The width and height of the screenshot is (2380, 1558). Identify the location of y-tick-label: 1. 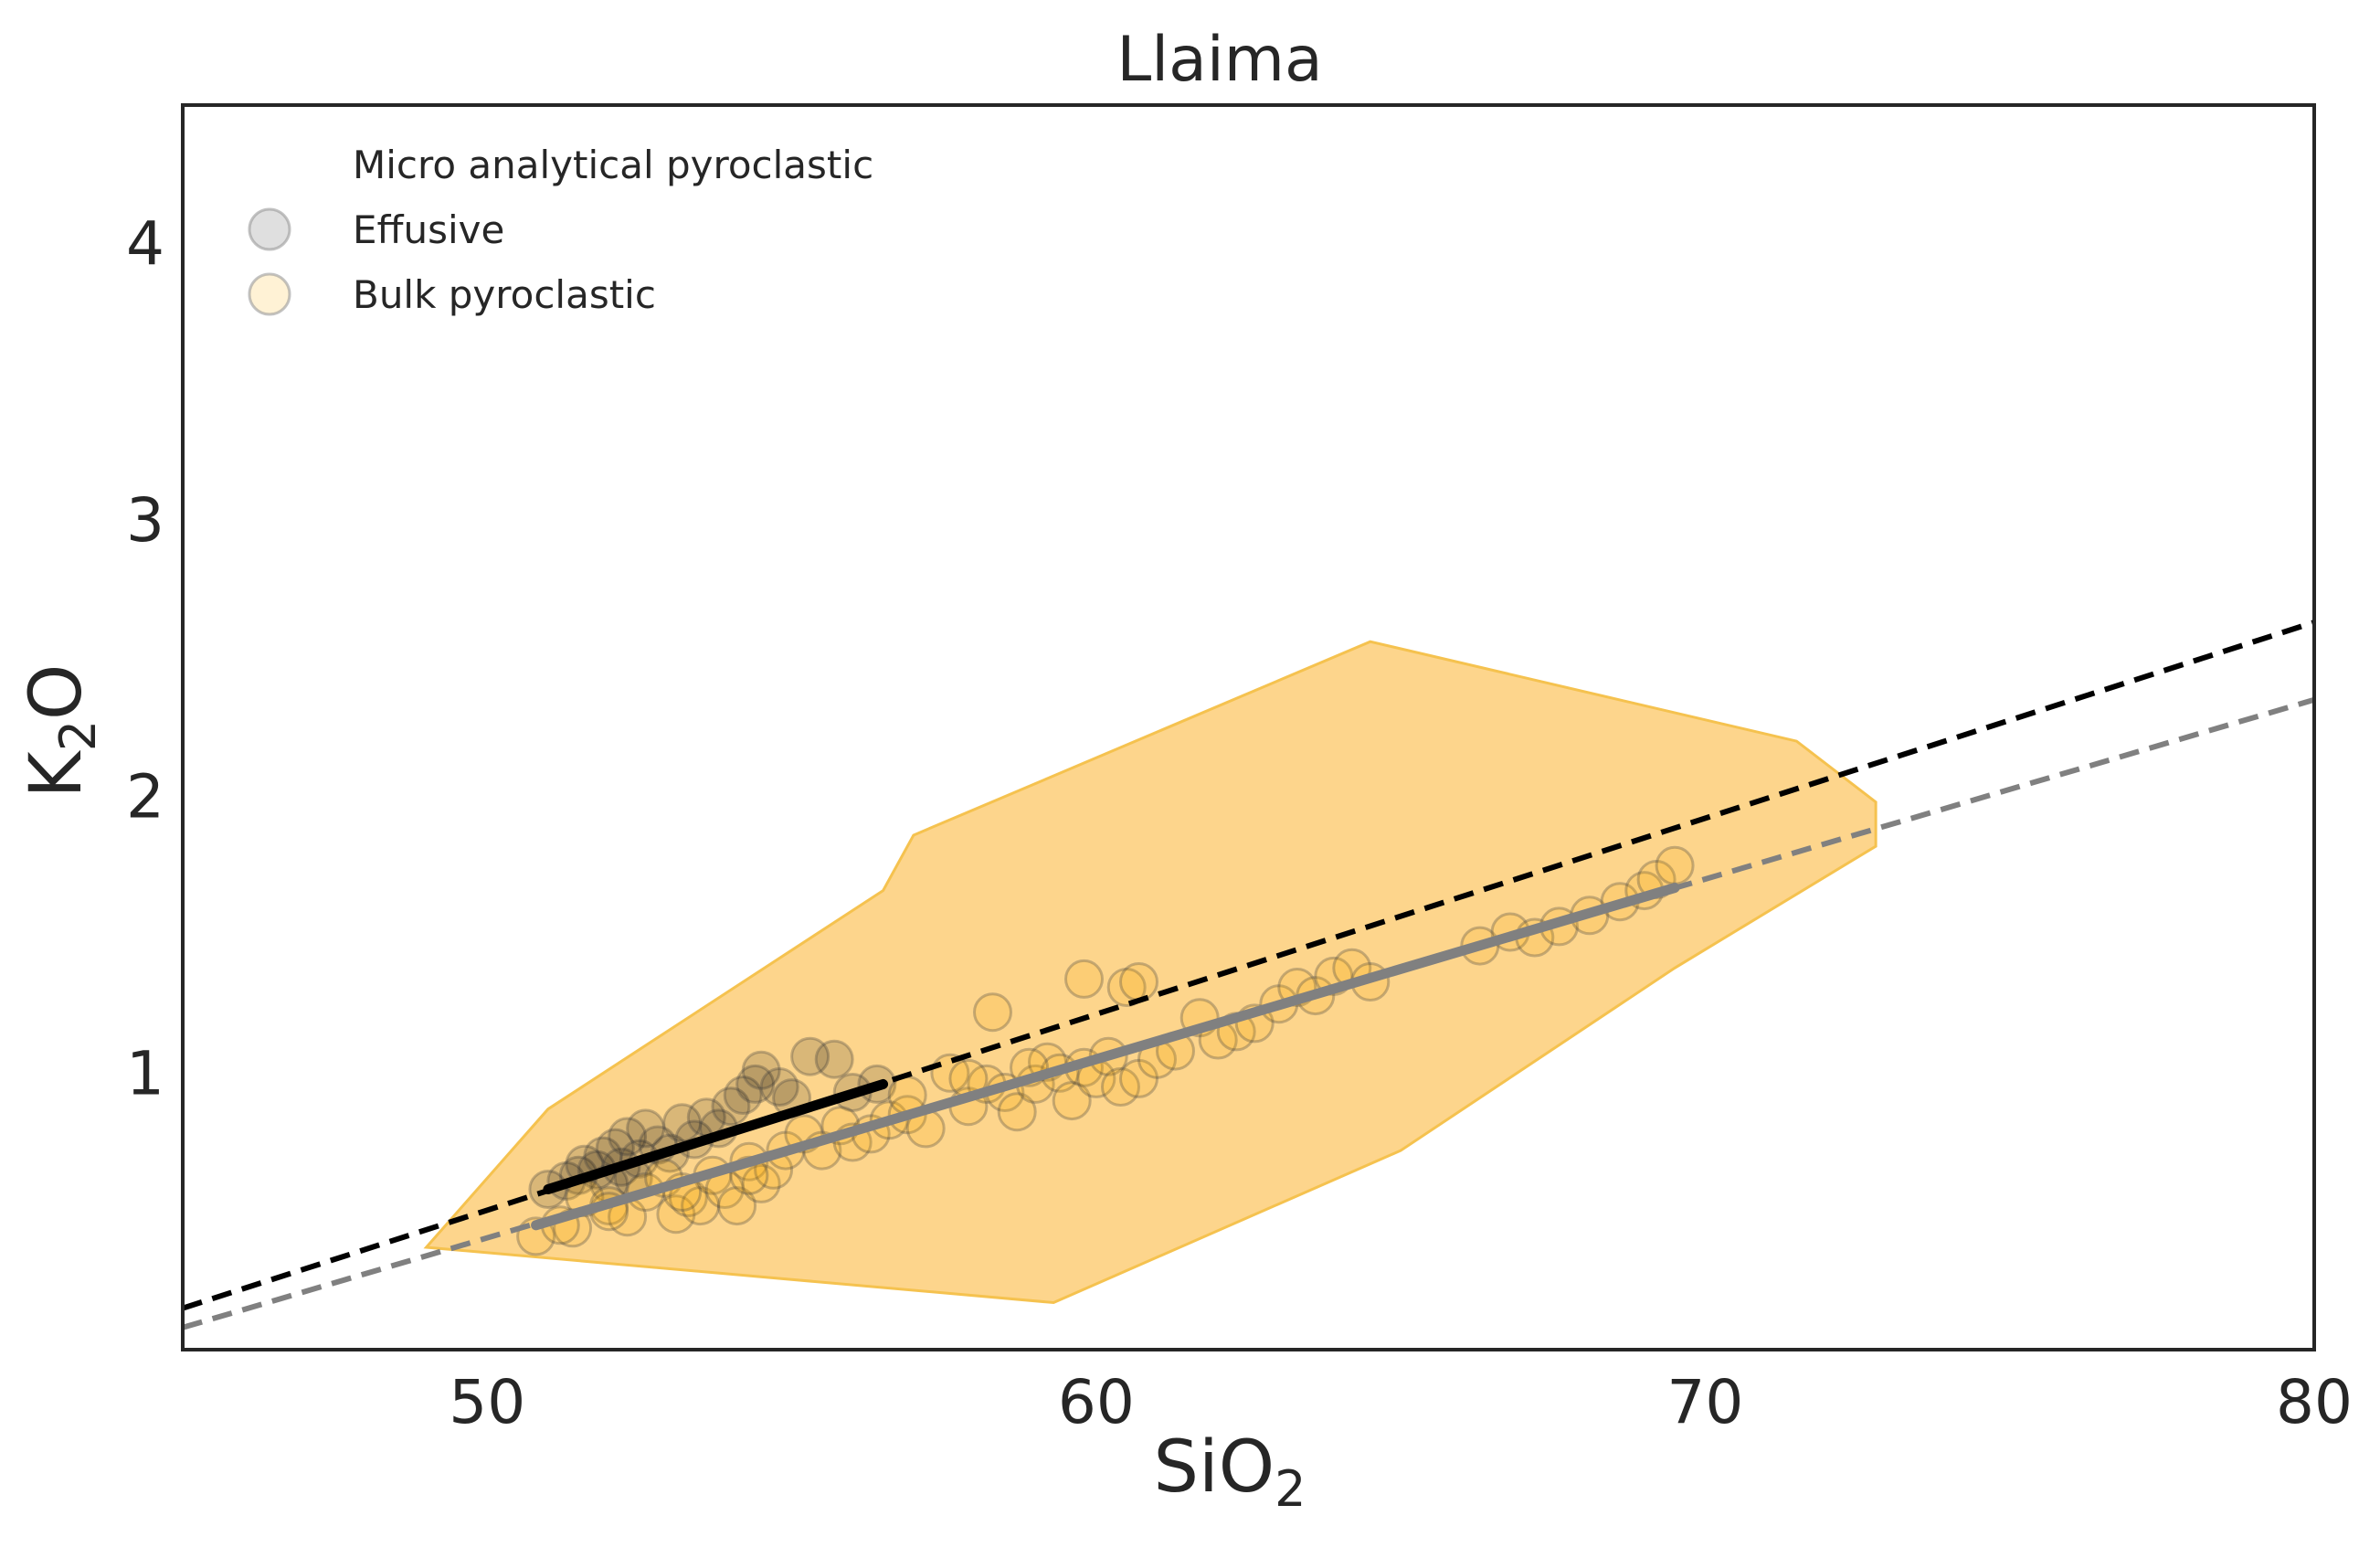
(145, 1073).